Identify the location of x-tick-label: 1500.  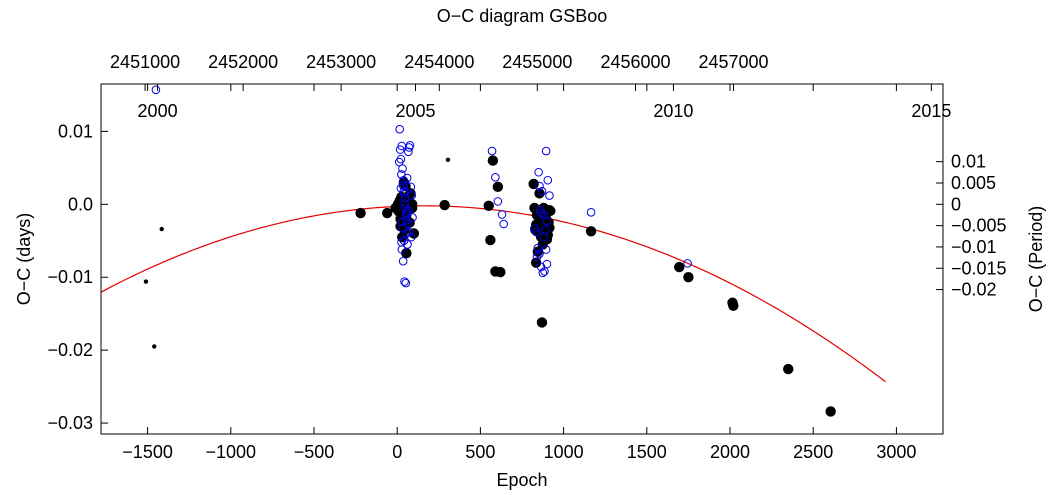
(647, 452).